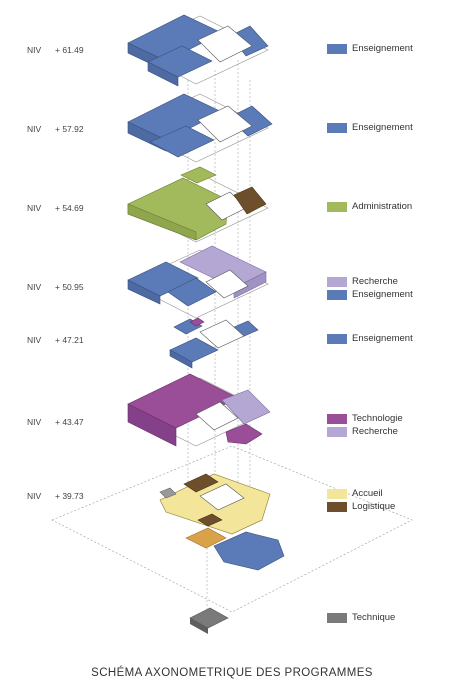 Image resolution: width=464 pixels, height=696 pixels. Describe the element at coordinates (198, 175) in the screenshot. I see `administration-tower` at that location.